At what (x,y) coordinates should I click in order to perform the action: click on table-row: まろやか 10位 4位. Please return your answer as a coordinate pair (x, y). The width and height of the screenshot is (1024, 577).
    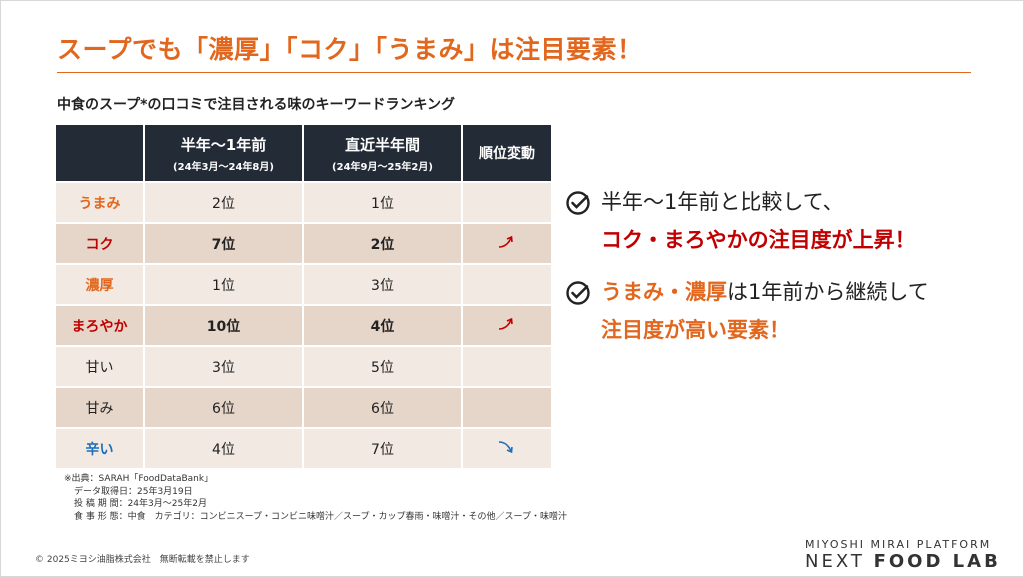
    Looking at the image, I should click on (303, 325).